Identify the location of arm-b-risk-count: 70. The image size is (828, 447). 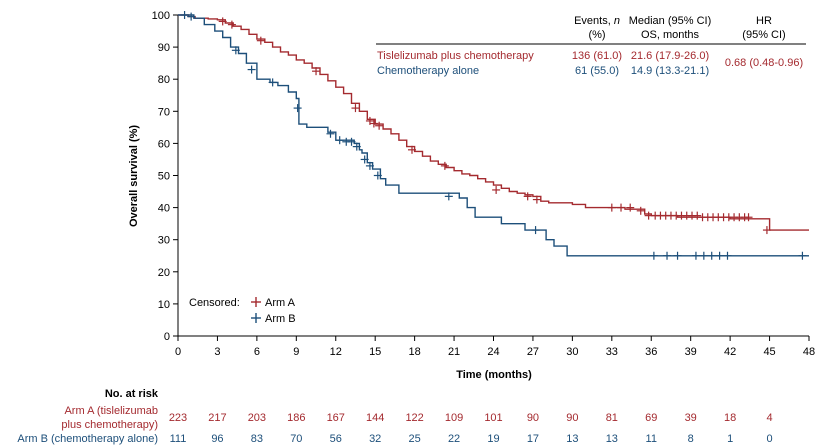
(296, 439).